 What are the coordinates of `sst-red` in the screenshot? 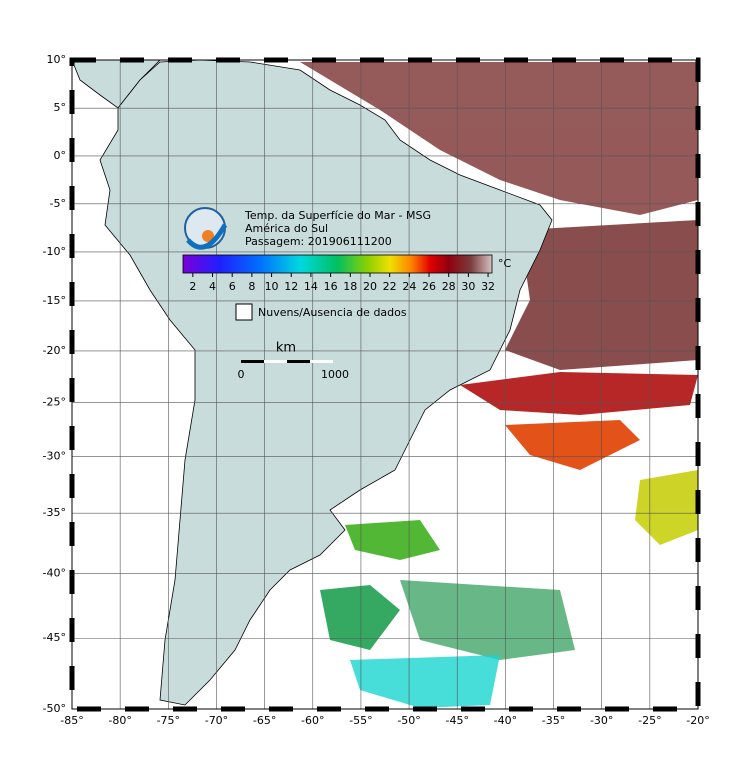 It's located at (579, 393).